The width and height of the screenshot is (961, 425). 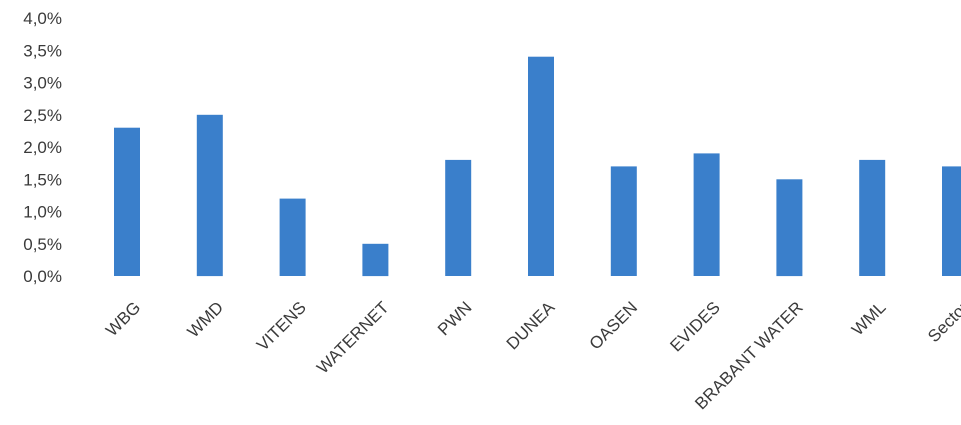 I want to click on x-category-label: WMD, so click(x=205, y=319).